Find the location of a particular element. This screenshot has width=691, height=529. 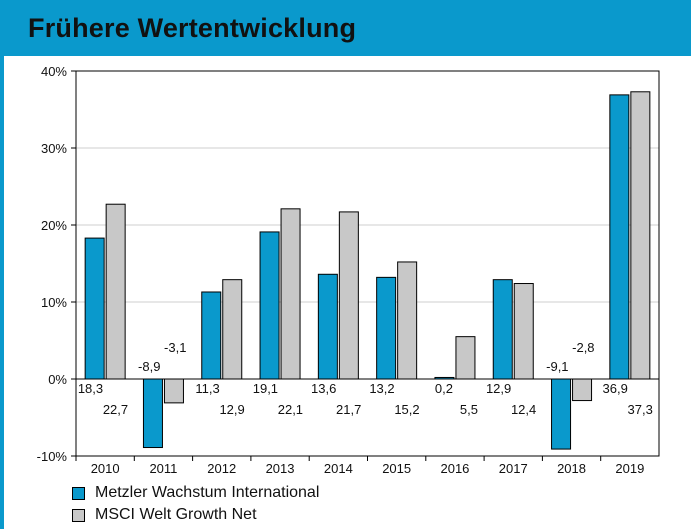

data-label-series-2: 15,2 is located at coordinates (406, 409).